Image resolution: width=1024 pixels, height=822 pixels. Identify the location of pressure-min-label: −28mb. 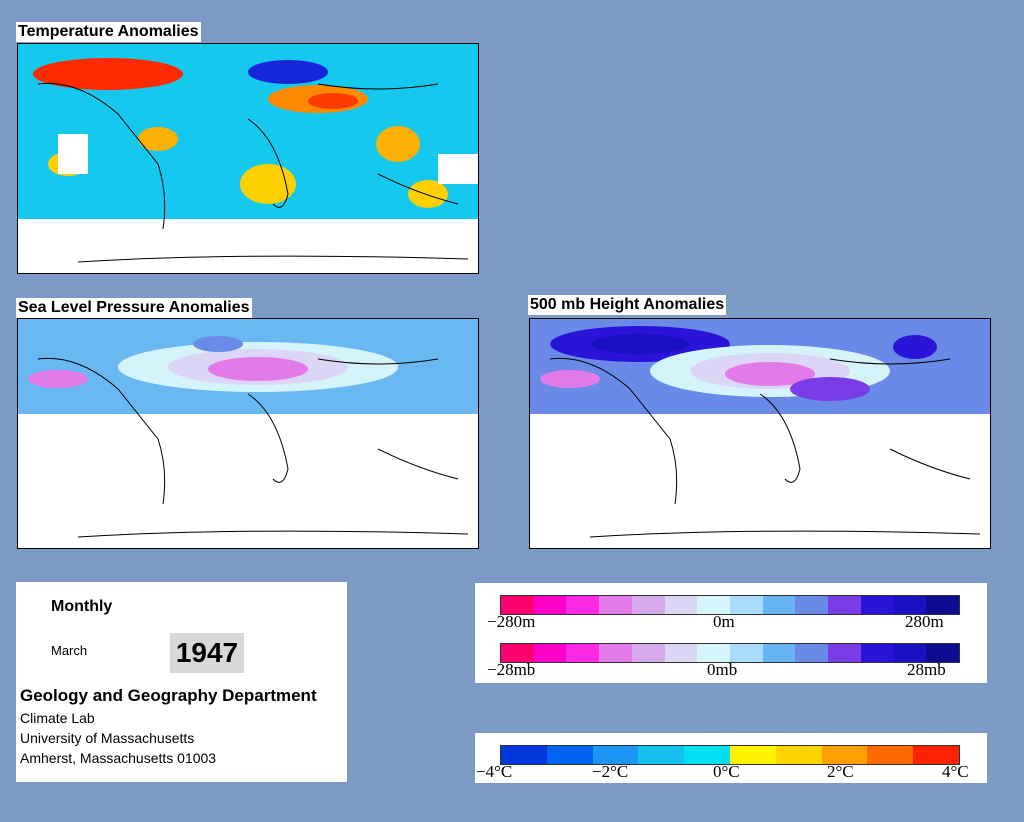
(511, 669).